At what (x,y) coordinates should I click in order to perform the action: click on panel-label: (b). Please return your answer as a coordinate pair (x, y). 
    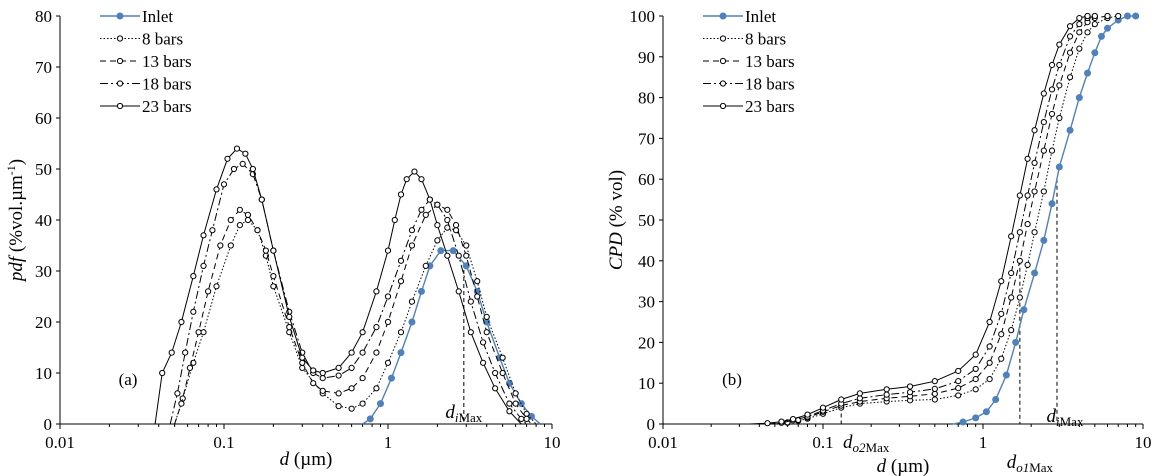
    Looking at the image, I should click on (732, 379).